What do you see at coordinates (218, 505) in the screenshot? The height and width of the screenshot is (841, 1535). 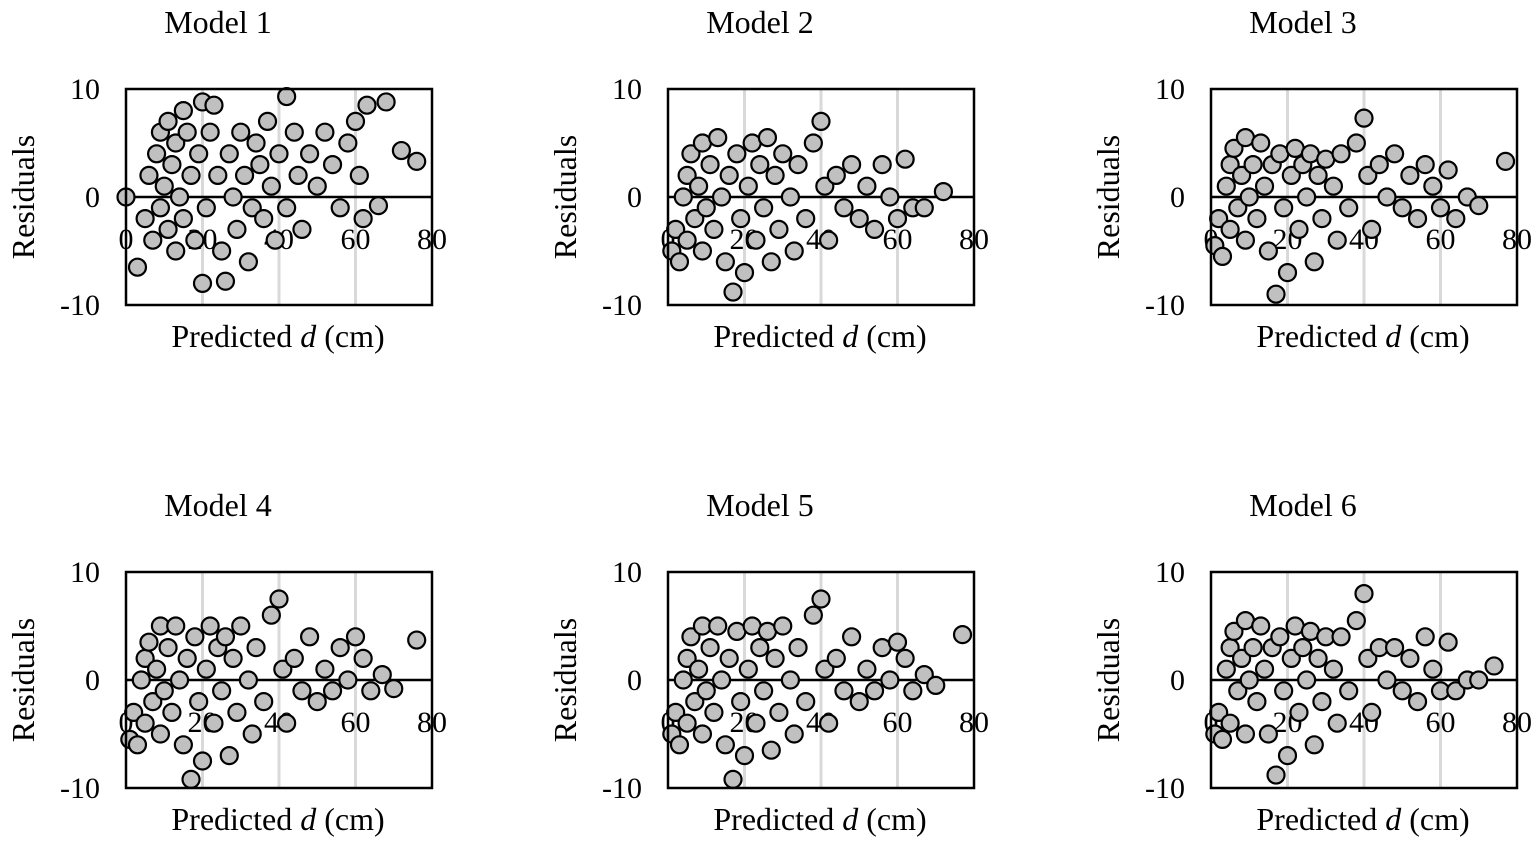 I see `subplot-title: Model 4` at bounding box center [218, 505].